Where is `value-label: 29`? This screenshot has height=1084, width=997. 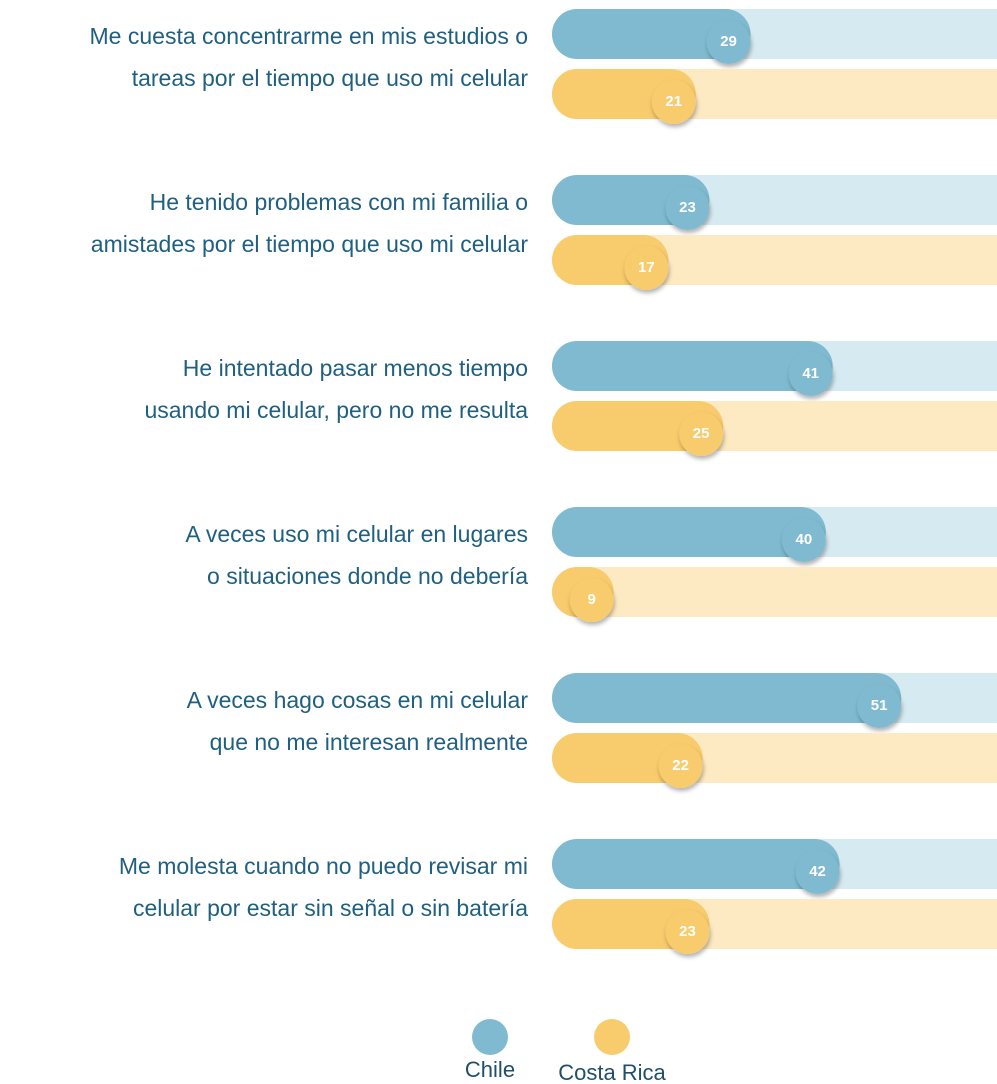 value-label: 29 is located at coordinates (728, 41).